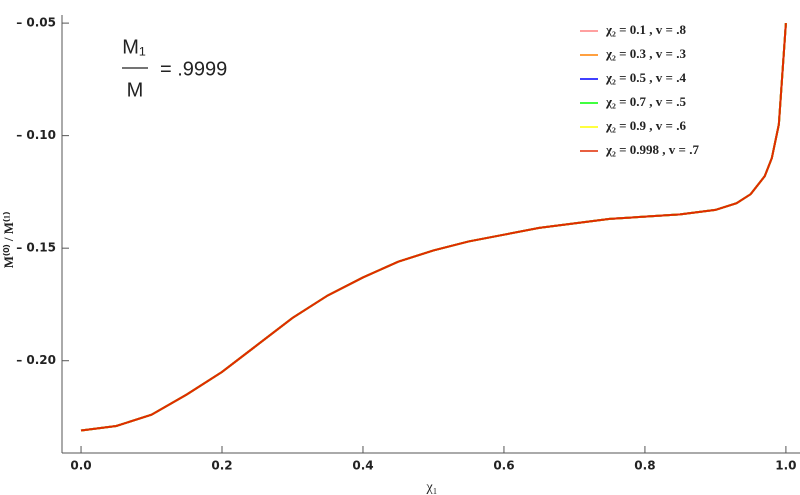 This screenshot has width=800, height=495. I want to click on legend-label: χ₂ = 0.998 , v = .7, so click(652, 149).